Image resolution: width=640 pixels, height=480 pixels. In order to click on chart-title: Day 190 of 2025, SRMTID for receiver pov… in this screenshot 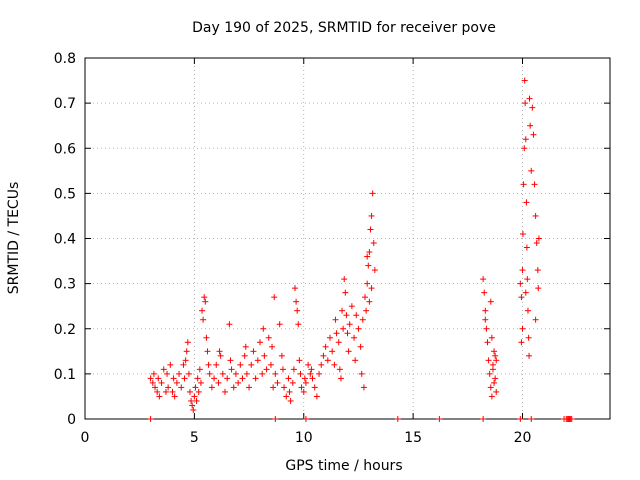, I will do `click(344, 28)`.